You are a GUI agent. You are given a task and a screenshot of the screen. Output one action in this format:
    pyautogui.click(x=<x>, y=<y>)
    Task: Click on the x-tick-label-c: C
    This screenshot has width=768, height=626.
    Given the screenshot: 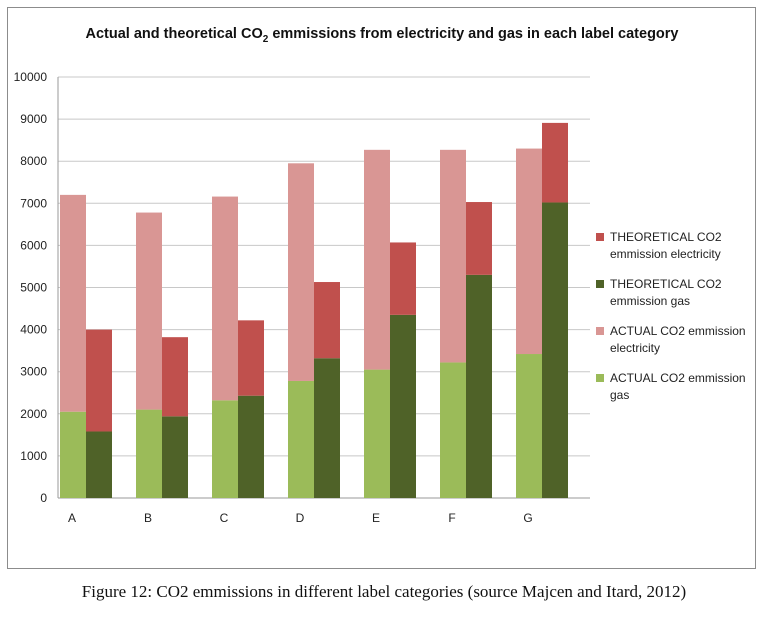 What is the action you would take?
    pyautogui.click(x=224, y=518)
    